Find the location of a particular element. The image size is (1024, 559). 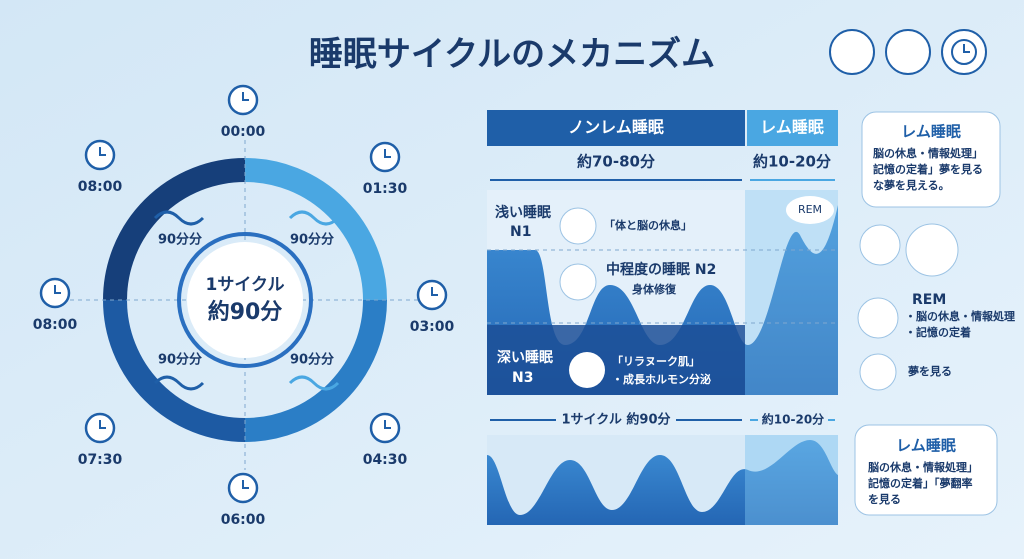

side-title: REM is located at coordinates (929, 300).